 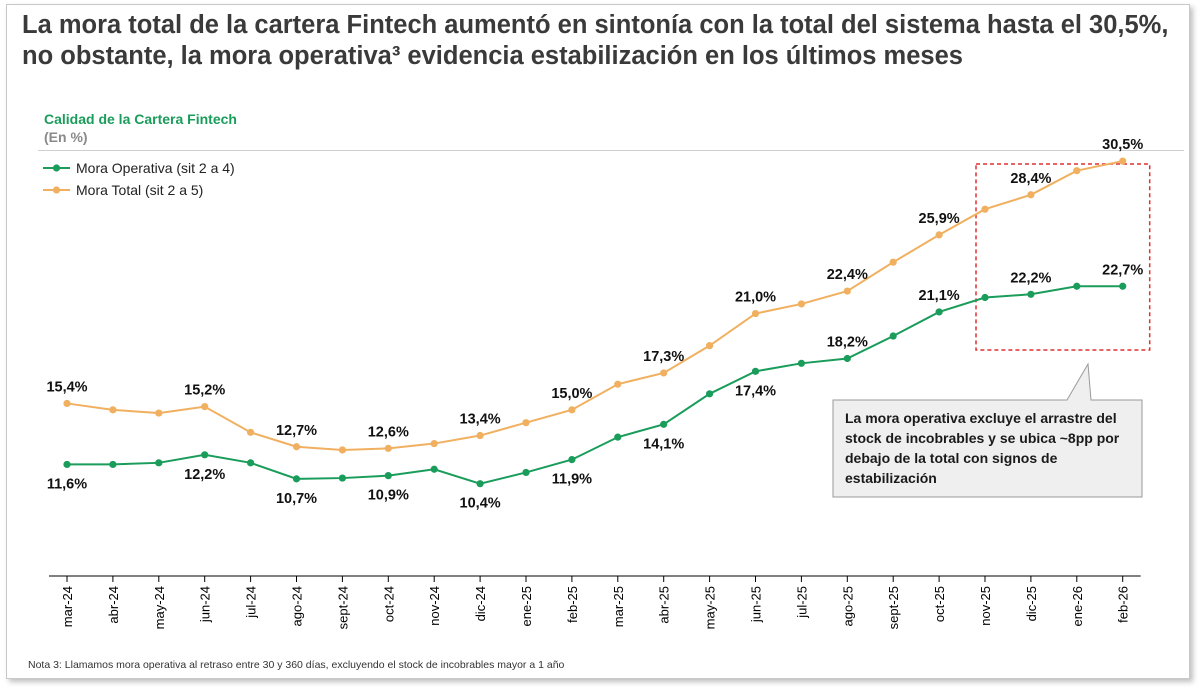 What do you see at coordinates (891, 478) in the screenshot?
I see `callout-text: estabilización` at bounding box center [891, 478].